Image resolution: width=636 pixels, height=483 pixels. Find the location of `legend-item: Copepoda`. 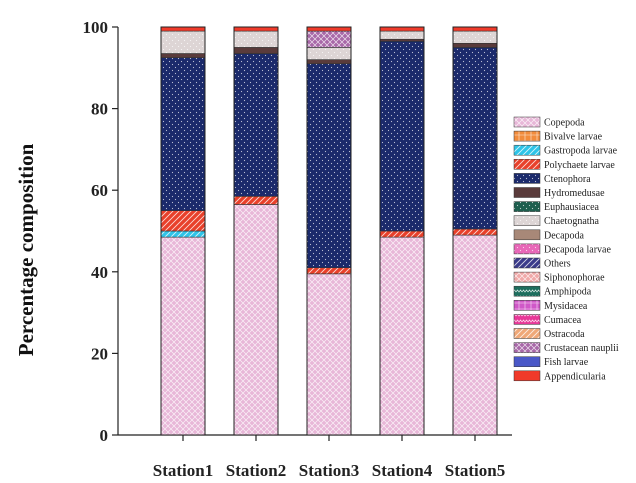

legend-item: Copepoda is located at coordinates (549, 122).